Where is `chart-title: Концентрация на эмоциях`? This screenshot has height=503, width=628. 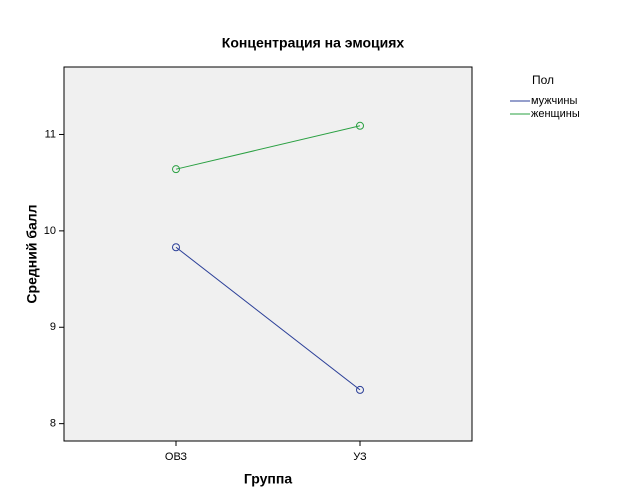
chart-title: Концентрация на эмоциях is located at coordinates (313, 43).